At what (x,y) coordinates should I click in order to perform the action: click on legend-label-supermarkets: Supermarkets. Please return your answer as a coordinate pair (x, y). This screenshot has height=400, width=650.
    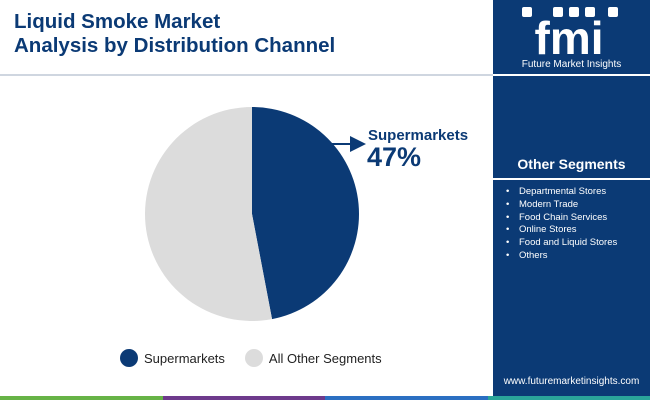
    Looking at the image, I should click on (184, 358).